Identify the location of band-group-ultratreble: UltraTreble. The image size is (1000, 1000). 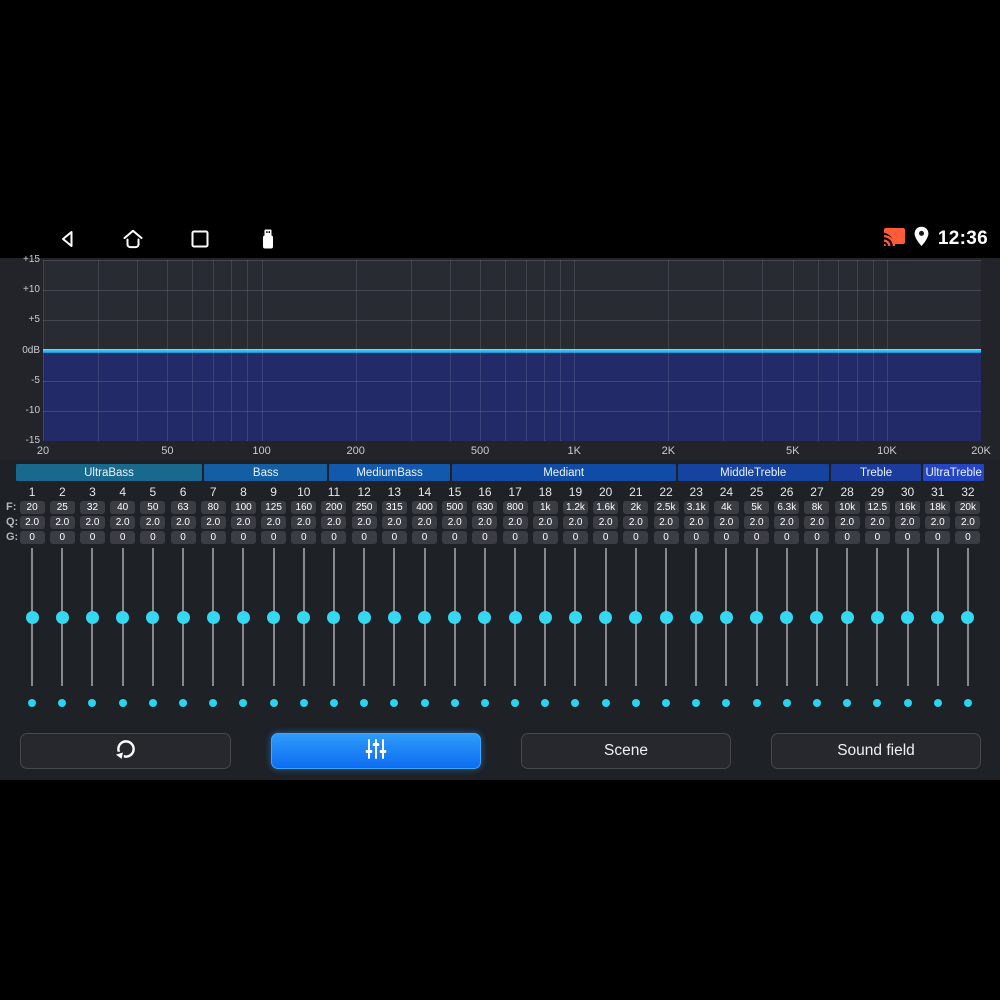
(954, 472).